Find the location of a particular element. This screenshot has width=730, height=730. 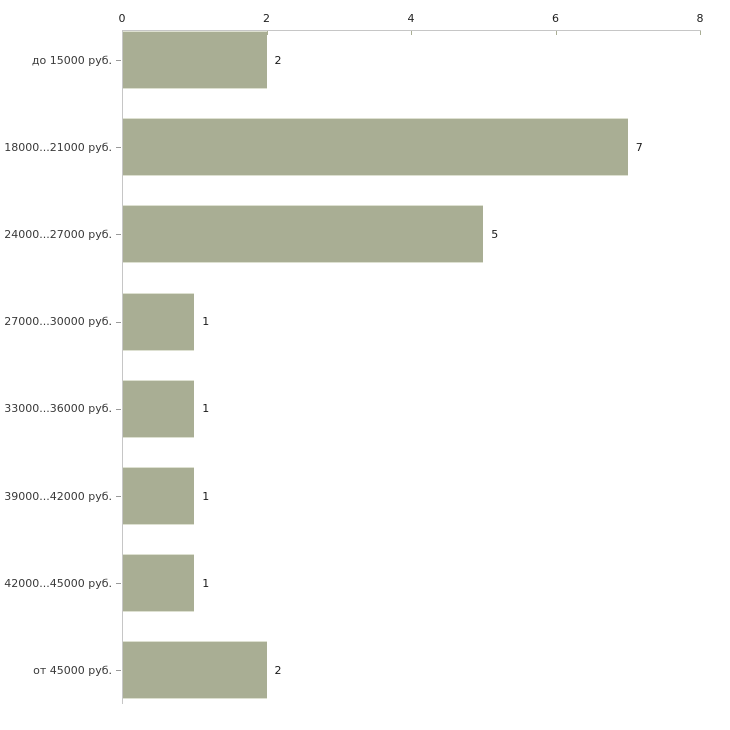

x-tick-label: 4 is located at coordinates (411, 18).